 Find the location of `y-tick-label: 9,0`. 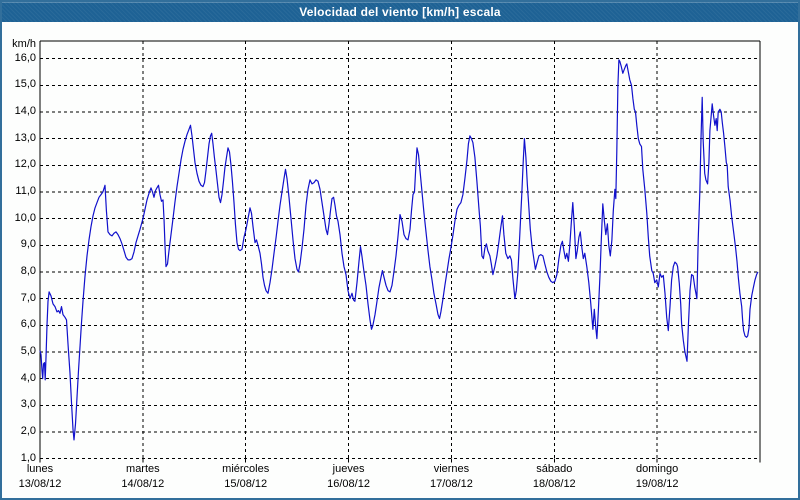

y-tick-label: 9,0 is located at coordinates (28, 244).